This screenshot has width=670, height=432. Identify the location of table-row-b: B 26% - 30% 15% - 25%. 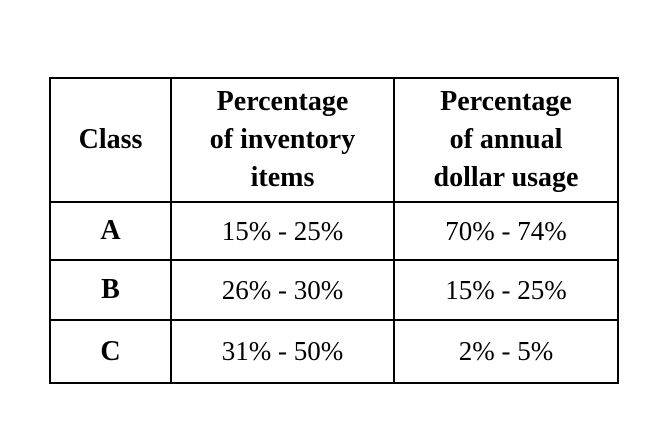
(334, 290).